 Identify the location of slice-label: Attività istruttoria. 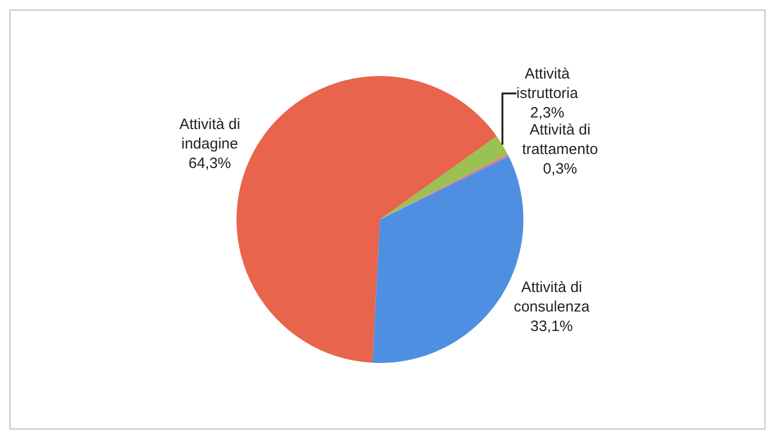
(547, 83).